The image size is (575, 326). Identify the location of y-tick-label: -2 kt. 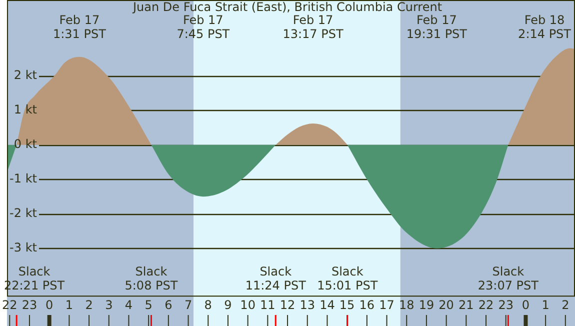
(24, 213).